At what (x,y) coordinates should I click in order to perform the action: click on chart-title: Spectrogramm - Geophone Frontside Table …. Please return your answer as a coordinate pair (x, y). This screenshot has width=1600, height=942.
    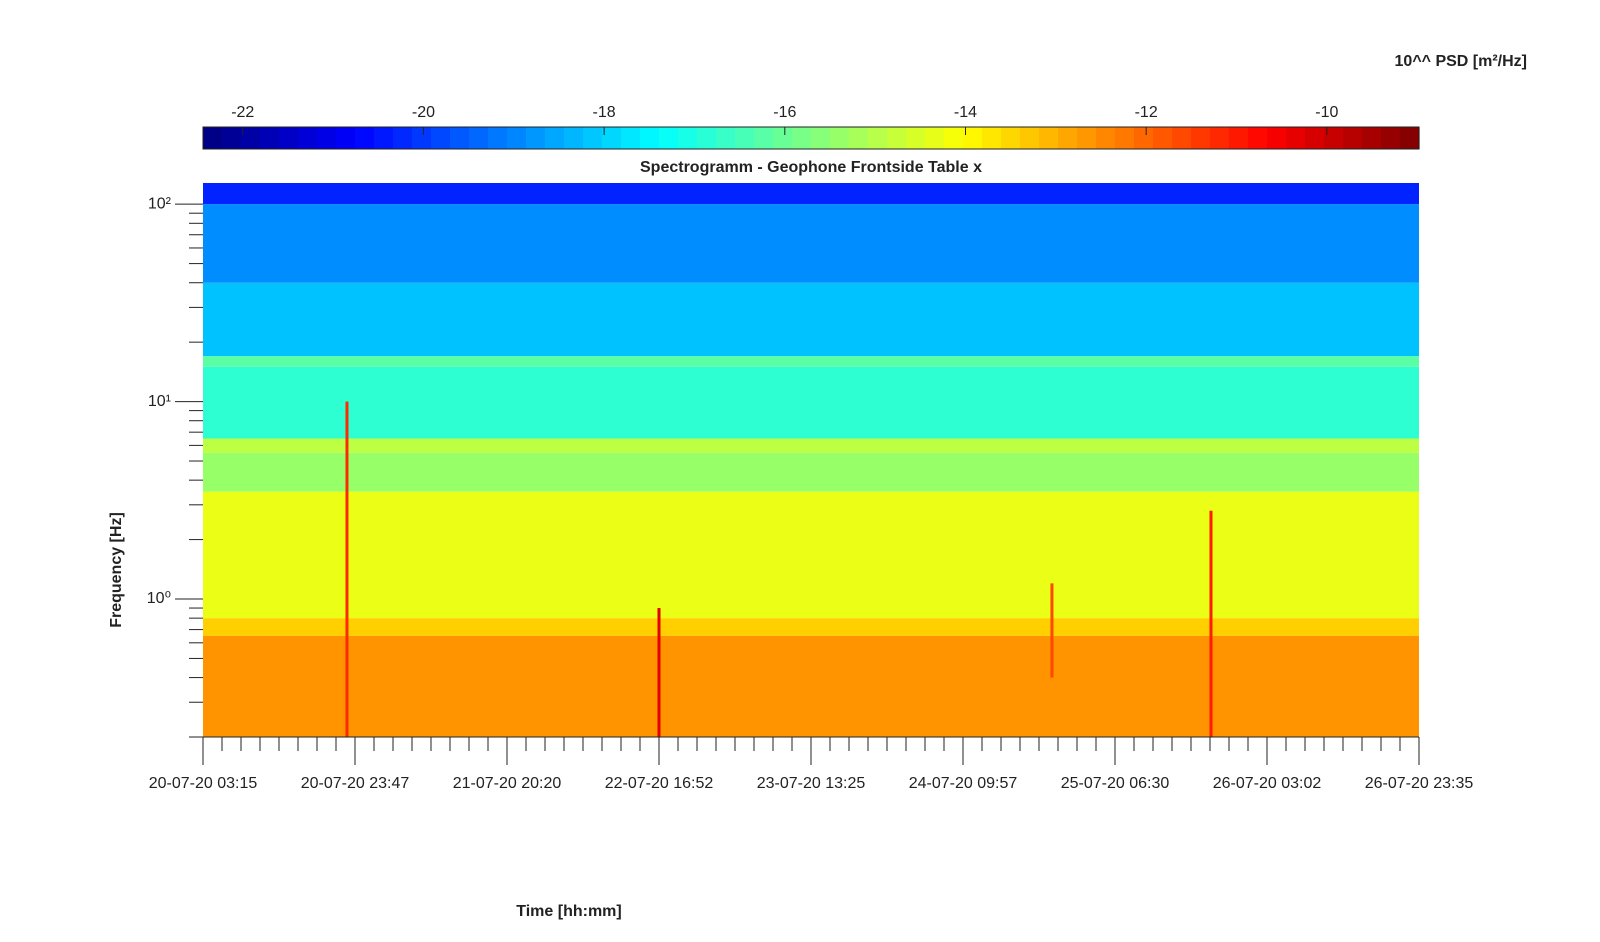
    Looking at the image, I should click on (811, 167).